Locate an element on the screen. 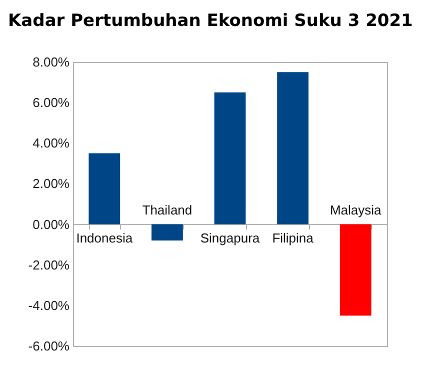 The width and height of the screenshot is (427, 367). chart-title: Kadar Pertumbuhan Ekonomi Suku 3 2021 is located at coordinates (210, 21).